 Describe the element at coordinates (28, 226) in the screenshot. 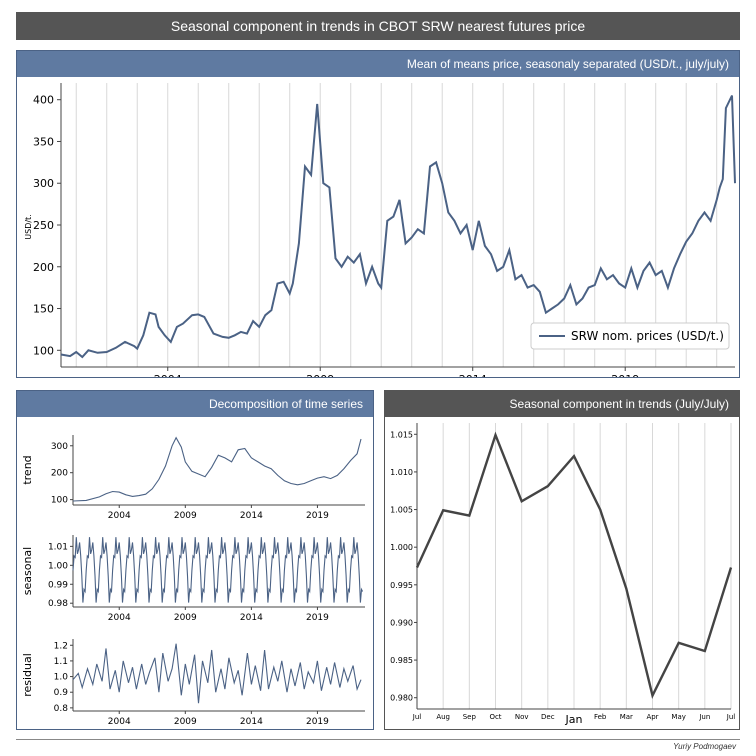

I see `y-axis-label: USD/t.` at that location.